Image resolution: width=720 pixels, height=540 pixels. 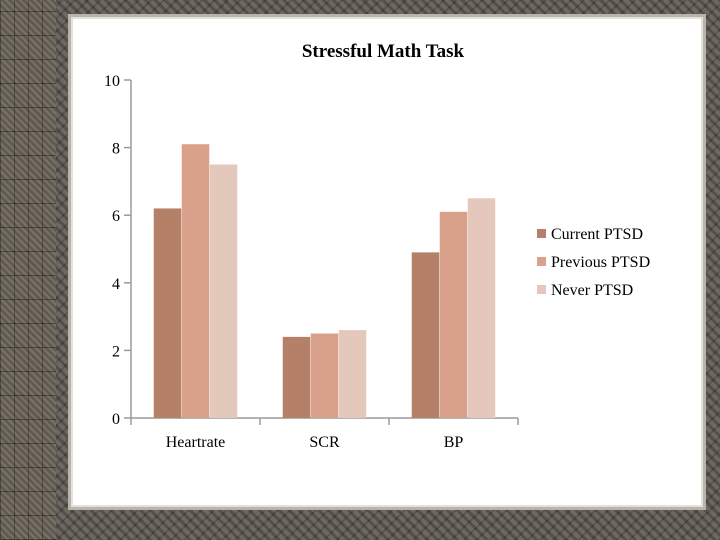 What do you see at coordinates (112, 81) in the screenshot?
I see `y-tick-label: 10` at bounding box center [112, 81].